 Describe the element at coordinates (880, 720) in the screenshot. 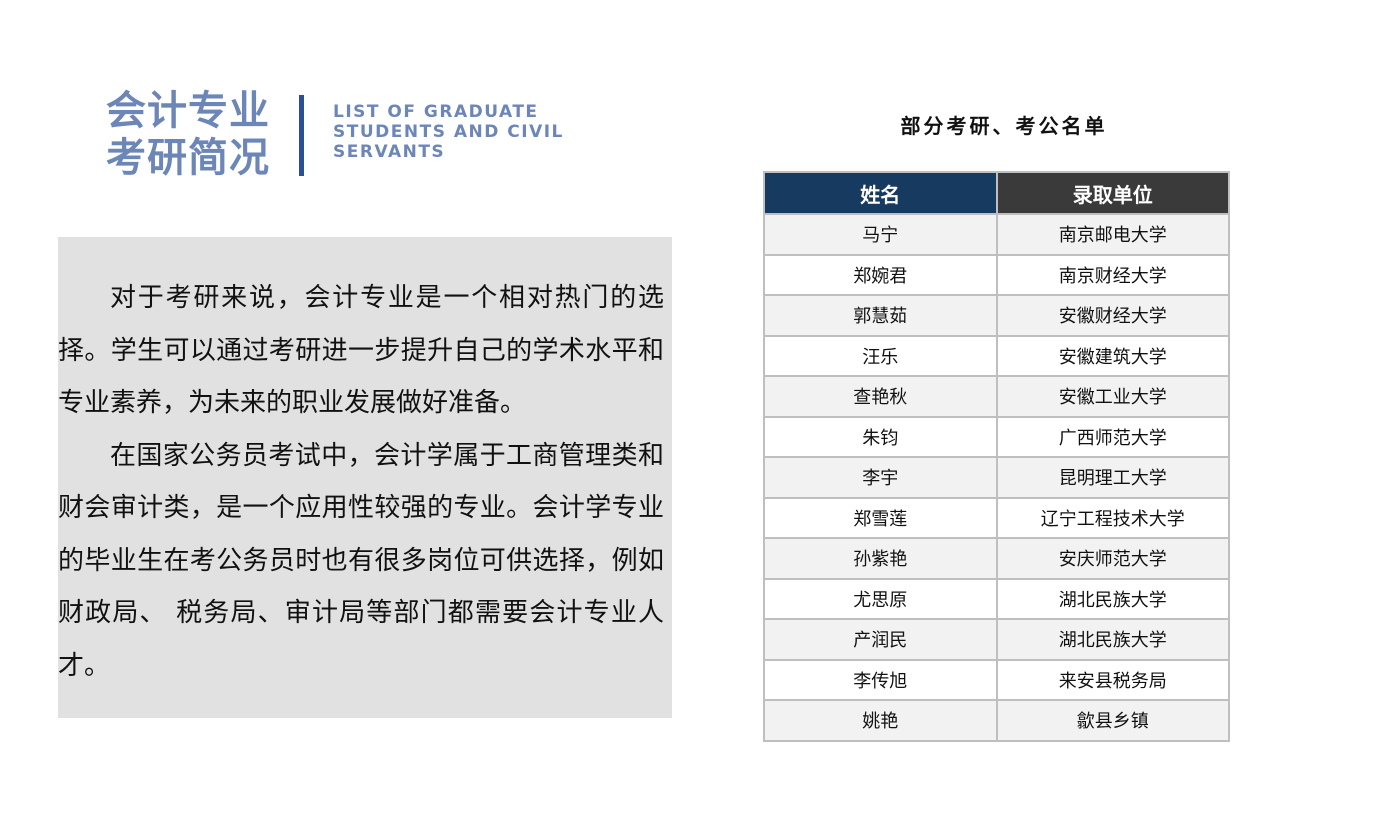

I see `cell-name: 姚艳` at that location.